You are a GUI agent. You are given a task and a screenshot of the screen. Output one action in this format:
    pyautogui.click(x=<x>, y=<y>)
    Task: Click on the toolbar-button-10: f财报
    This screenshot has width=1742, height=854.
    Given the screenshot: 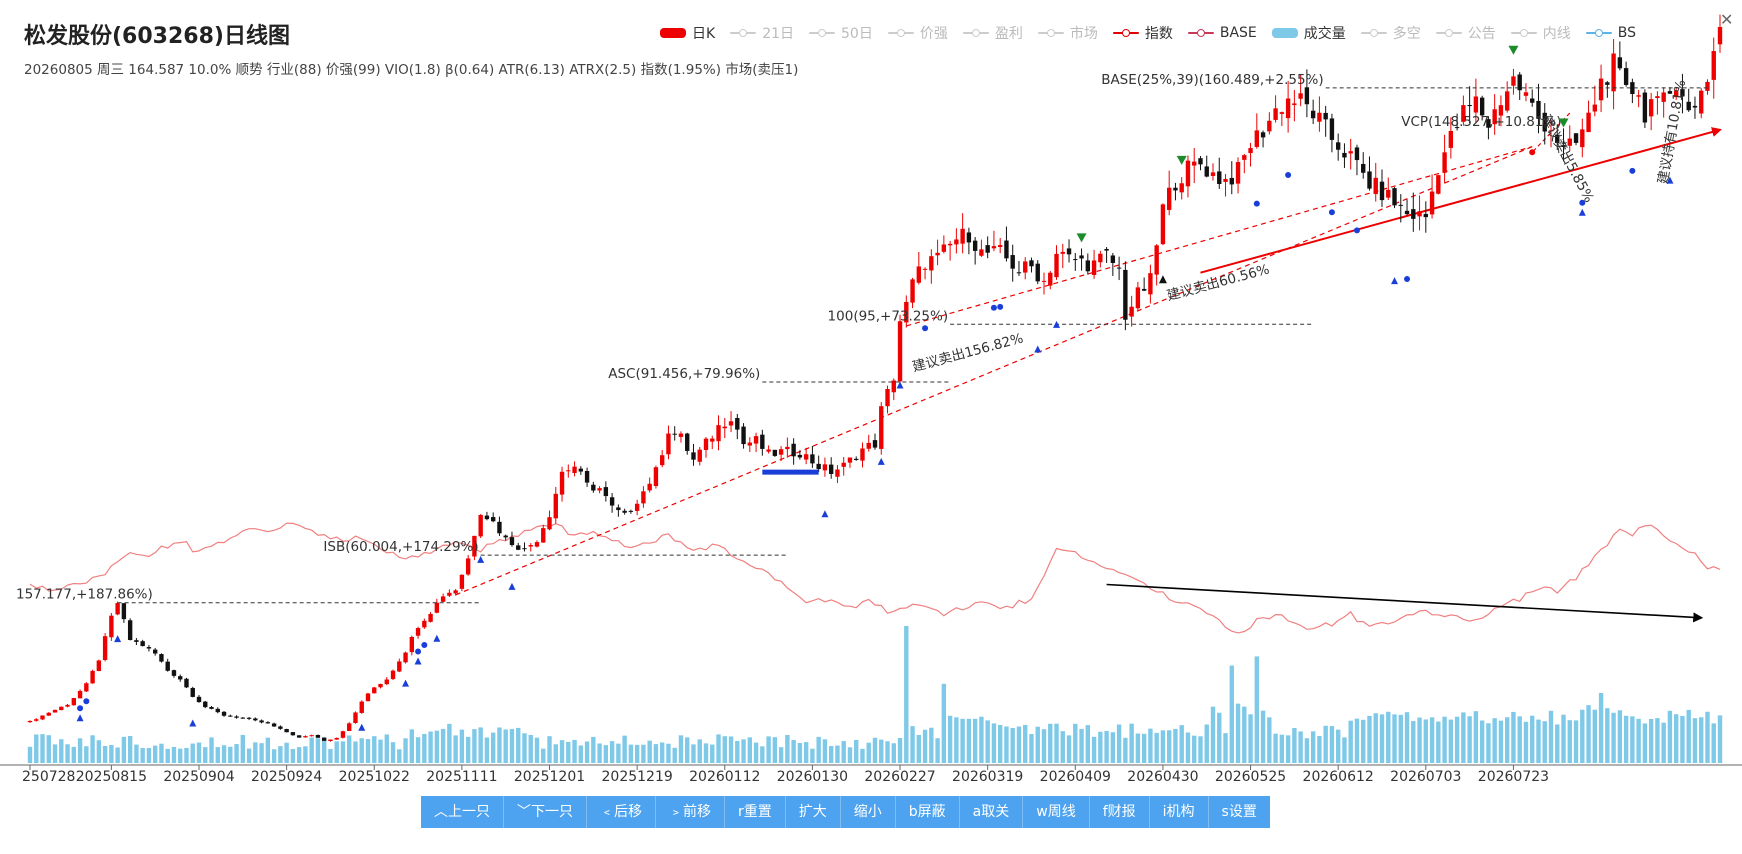 What is the action you would take?
    pyautogui.click(x=1119, y=812)
    